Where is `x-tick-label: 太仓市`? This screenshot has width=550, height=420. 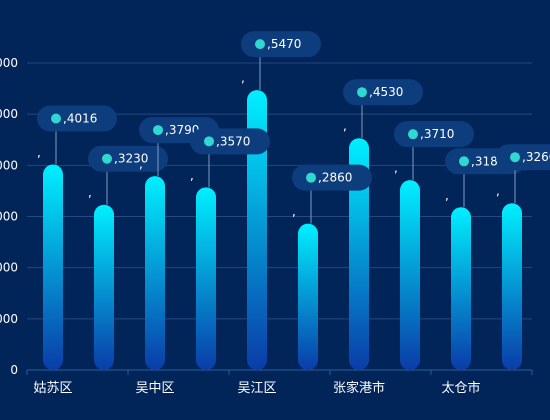 x-tick-label: 太仓市 is located at coordinates (460, 388).